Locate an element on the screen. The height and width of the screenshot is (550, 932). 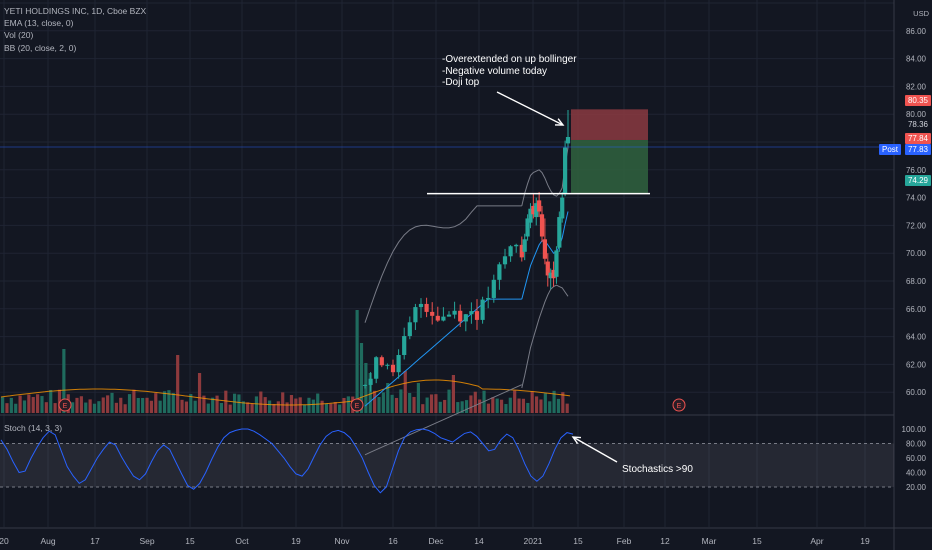
stoch-tick-label: 60.00 is located at coordinates (916, 458).